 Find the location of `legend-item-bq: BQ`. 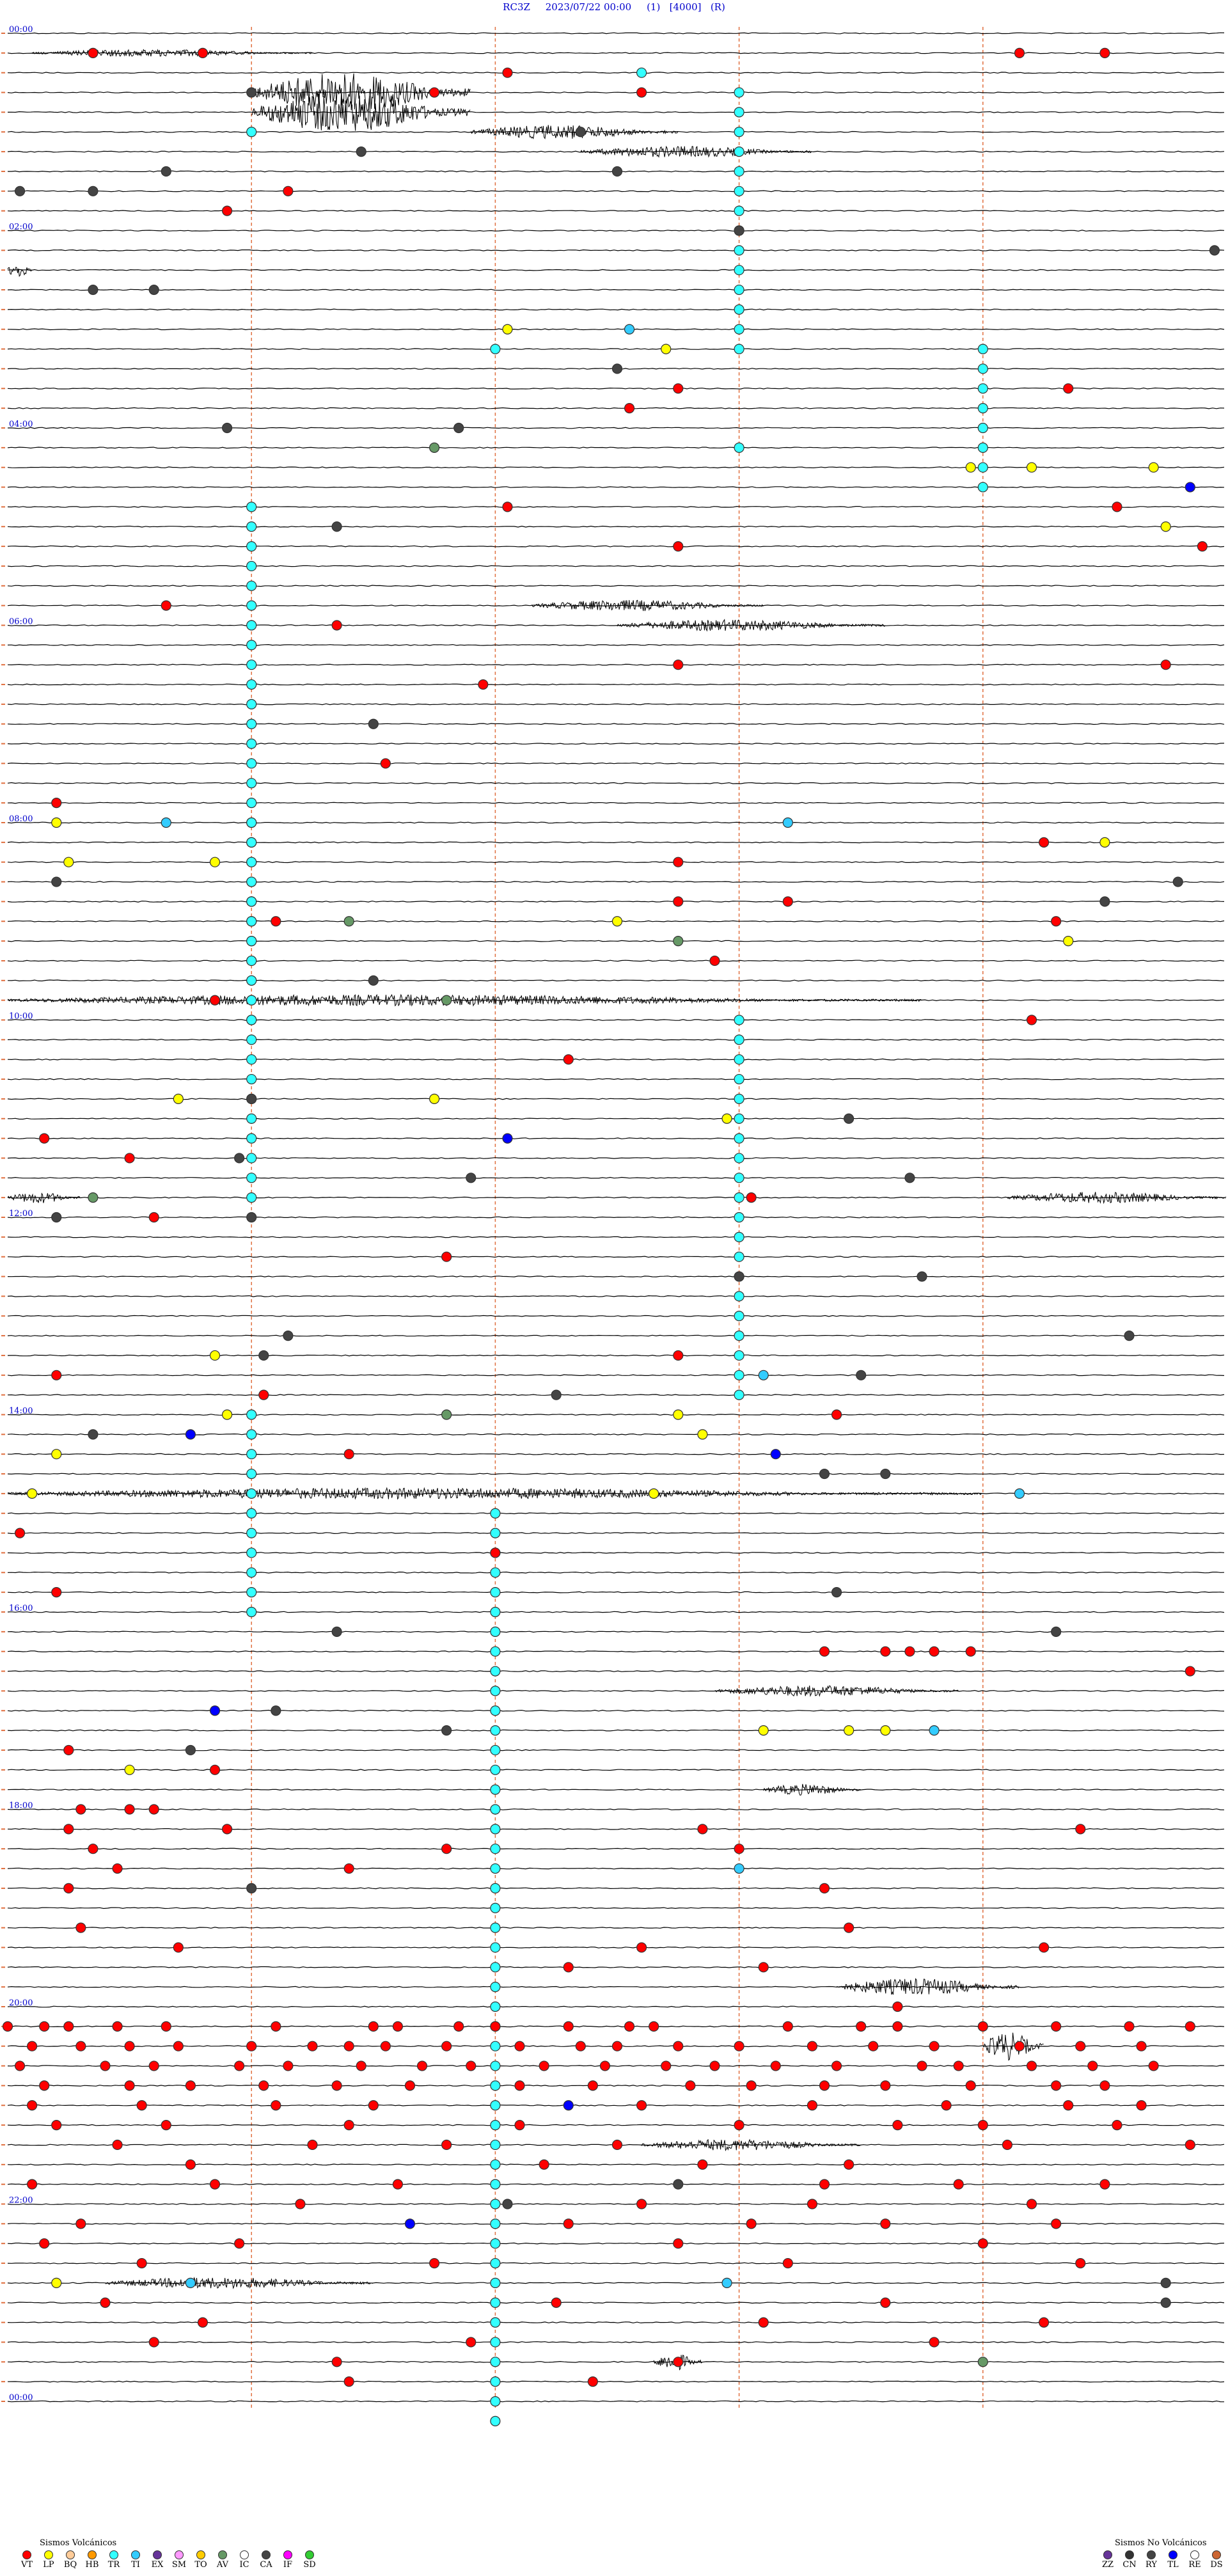

legend-item-bq: BQ is located at coordinates (70, 2560).